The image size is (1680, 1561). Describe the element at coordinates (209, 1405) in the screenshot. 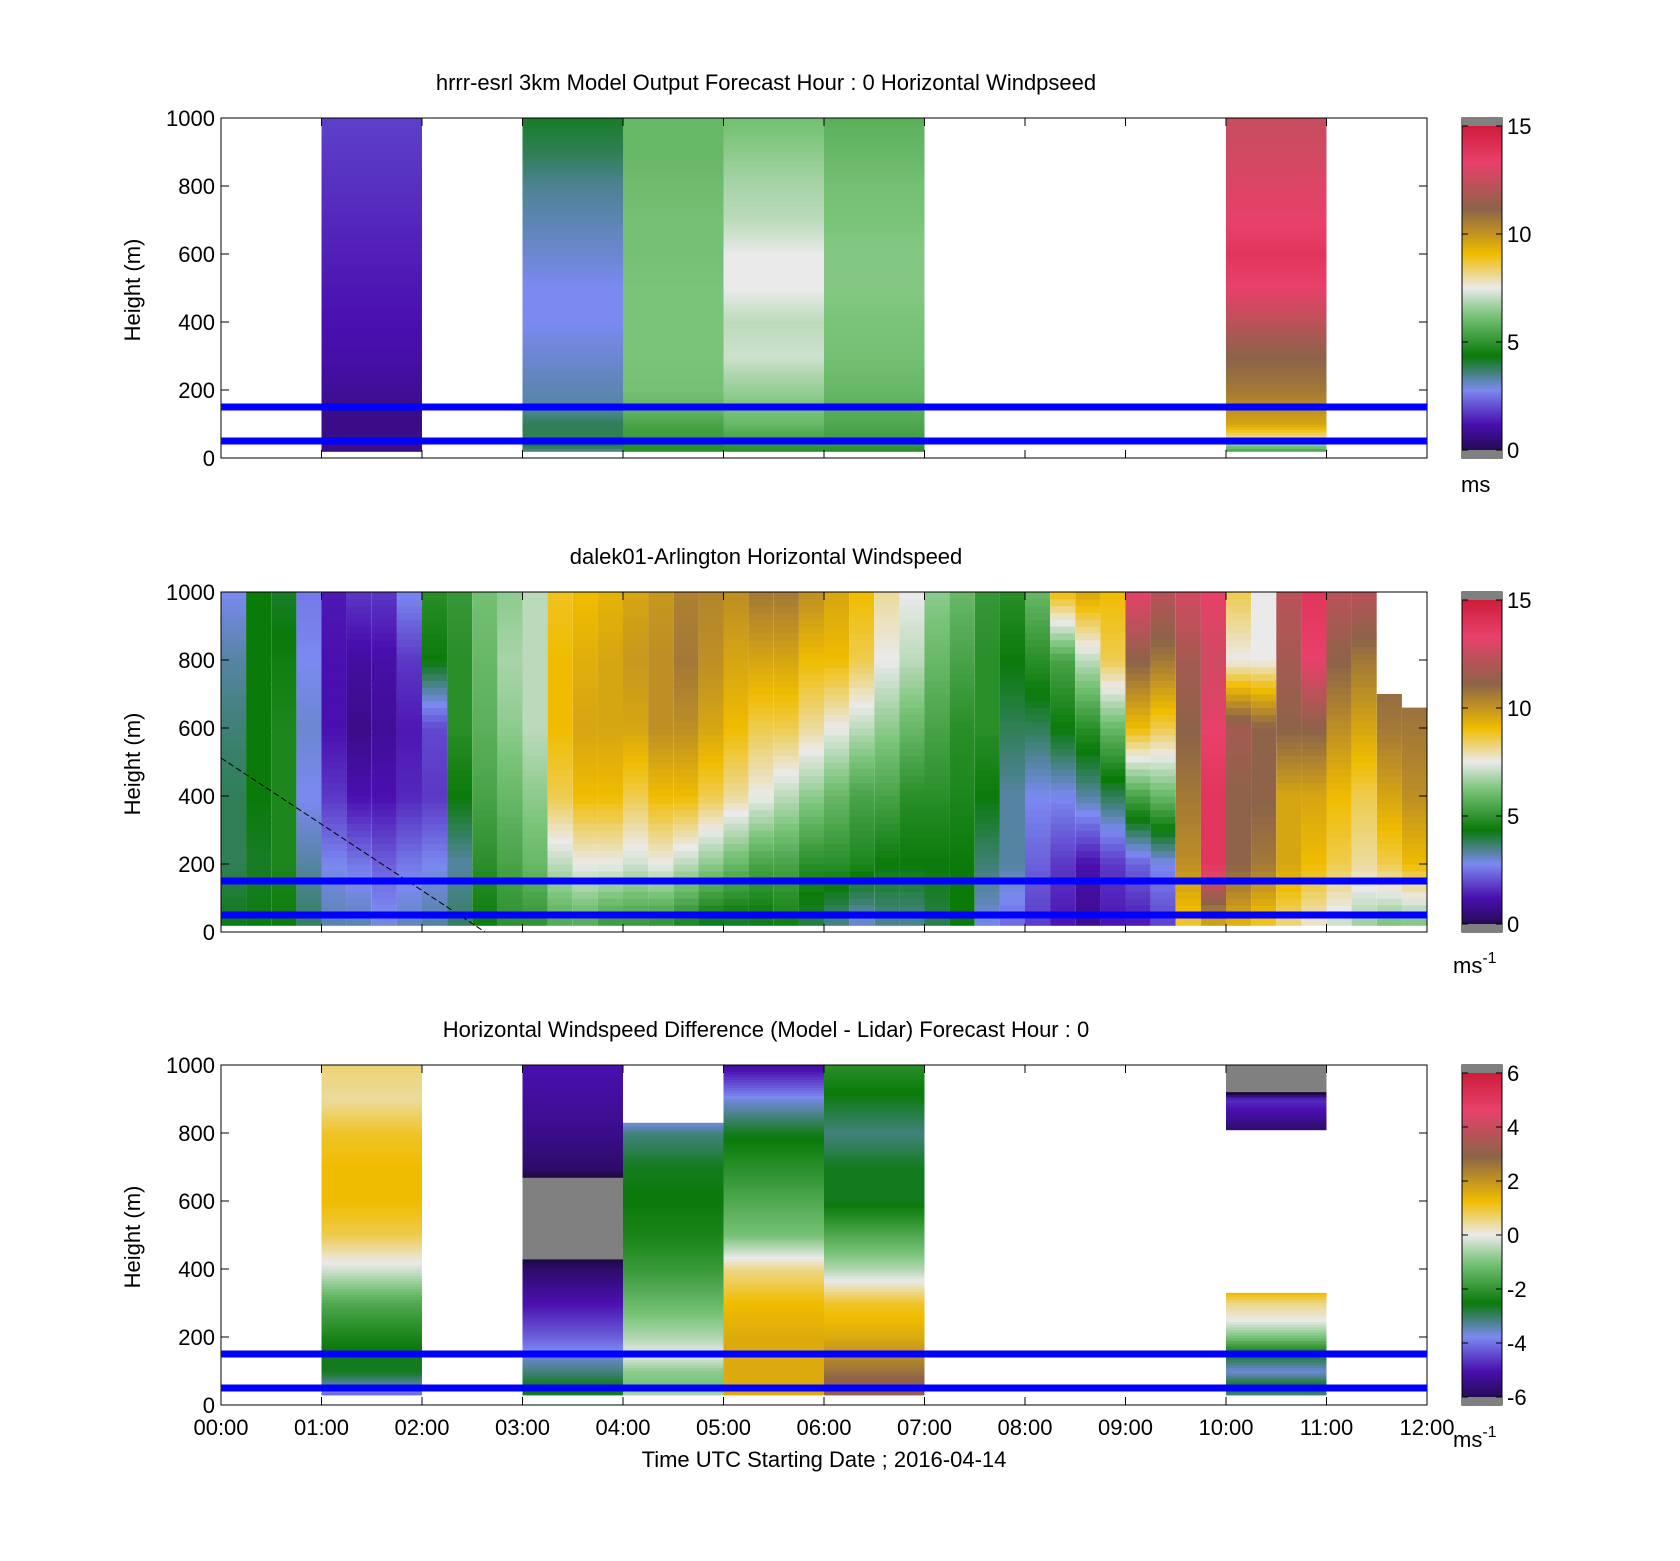

I see `y-tick-label: 0` at that location.